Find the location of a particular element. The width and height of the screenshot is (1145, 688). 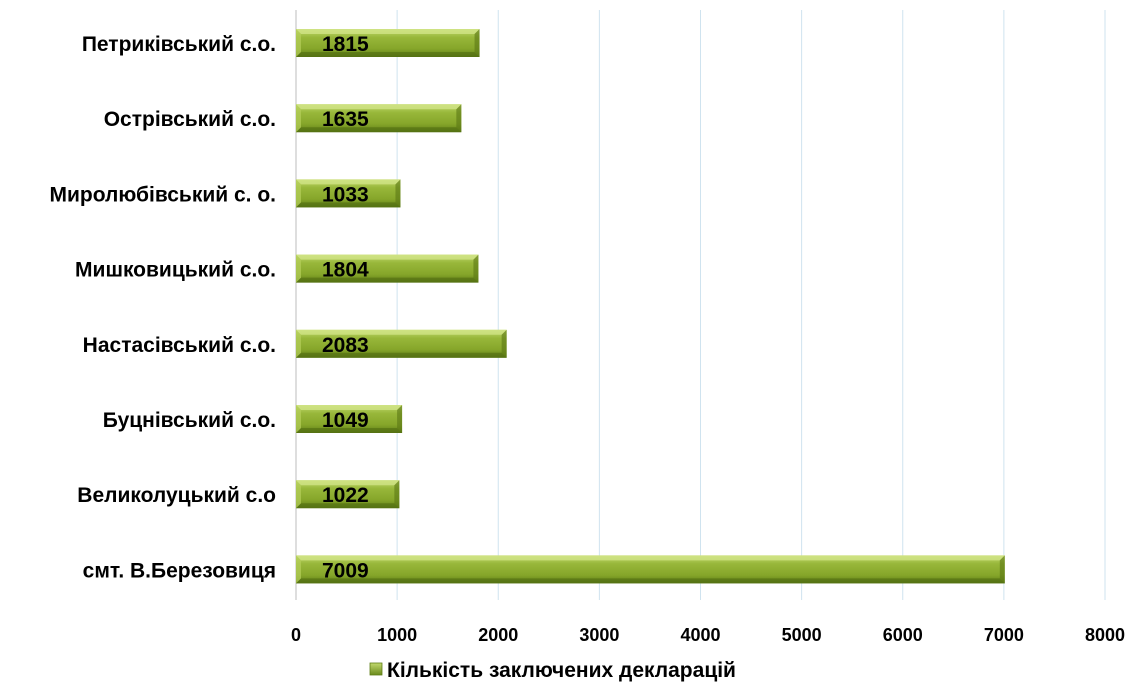

bar-group: 1815 is located at coordinates (388, 43).